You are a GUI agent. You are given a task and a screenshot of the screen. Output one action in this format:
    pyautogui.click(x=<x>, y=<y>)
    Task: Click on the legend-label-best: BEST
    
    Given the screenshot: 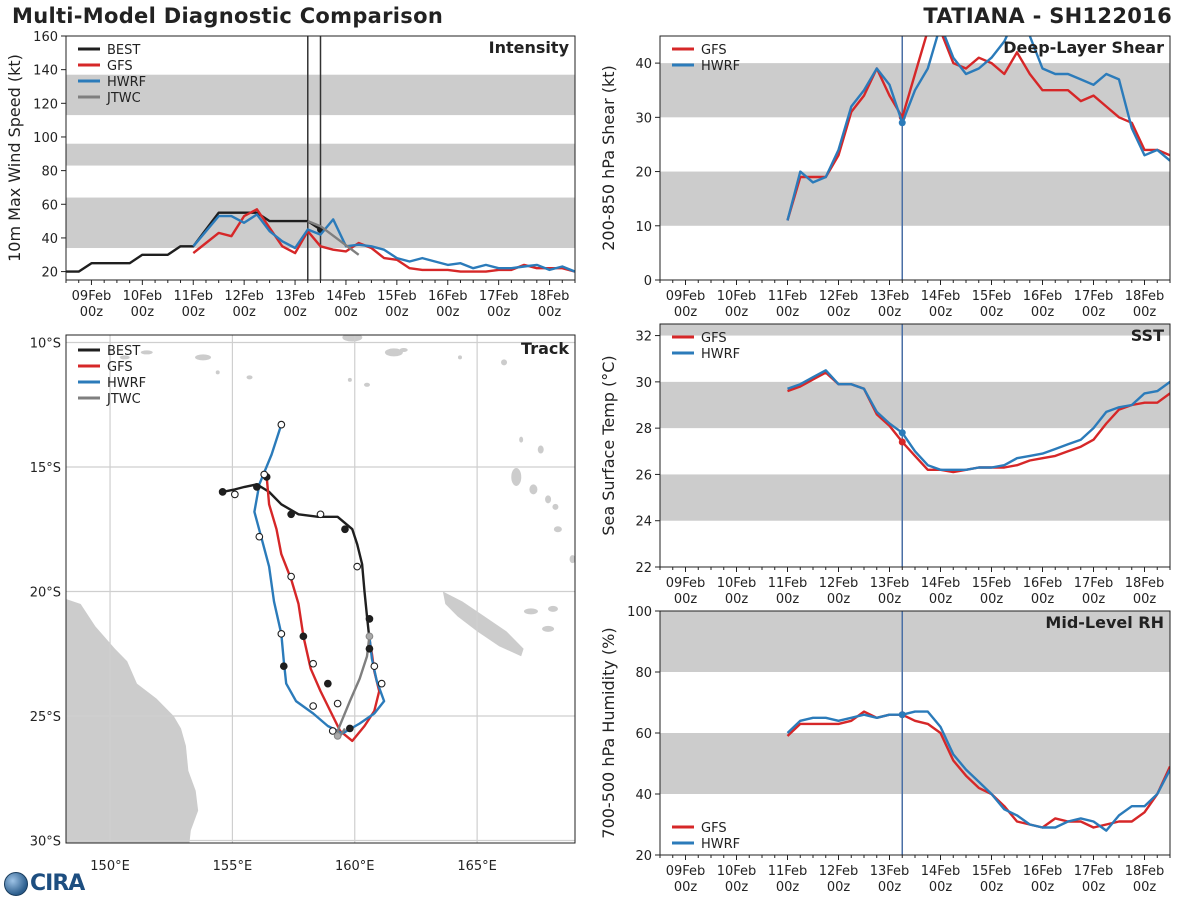 What is the action you would take?
    pyautogui.click(x=123, y=50)
    